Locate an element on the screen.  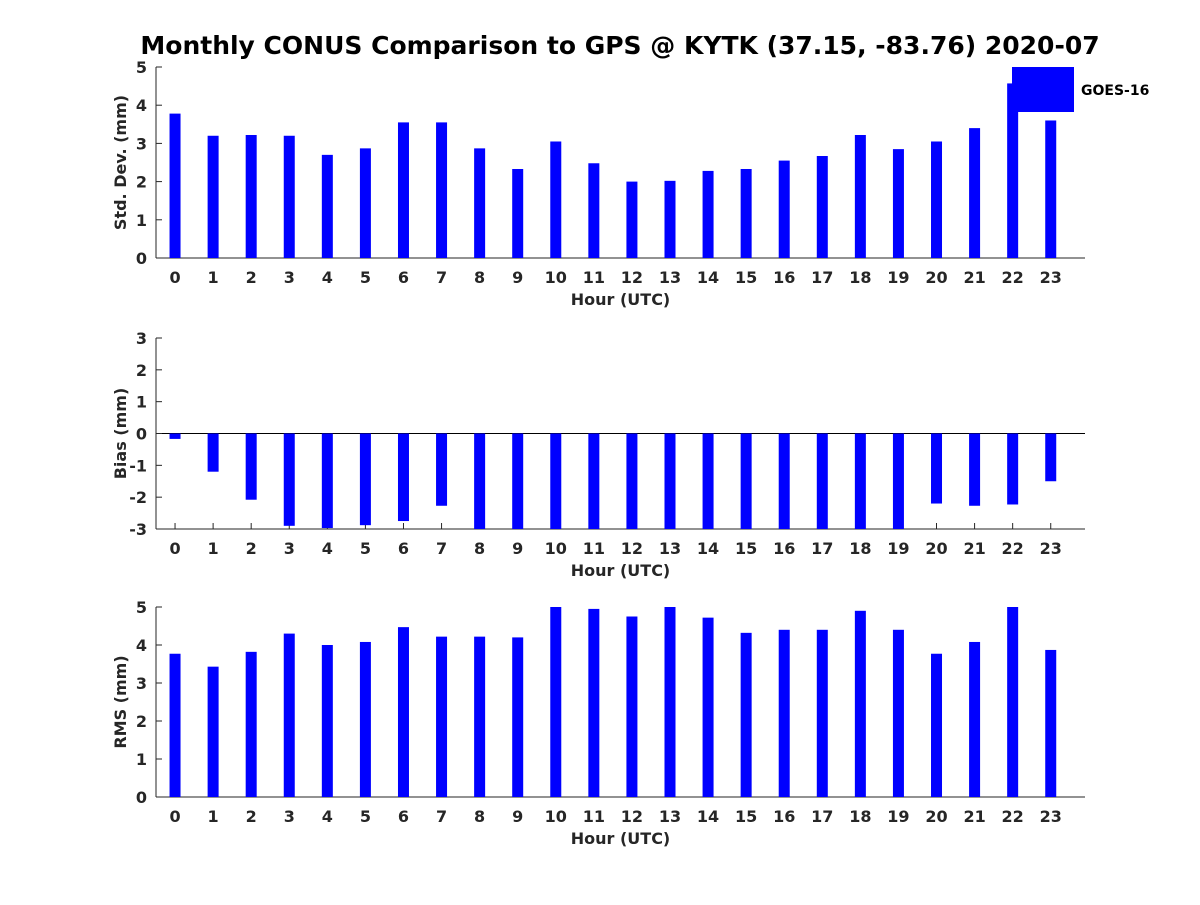
x-tick-label: 11 is located at coordinates (594, 277).